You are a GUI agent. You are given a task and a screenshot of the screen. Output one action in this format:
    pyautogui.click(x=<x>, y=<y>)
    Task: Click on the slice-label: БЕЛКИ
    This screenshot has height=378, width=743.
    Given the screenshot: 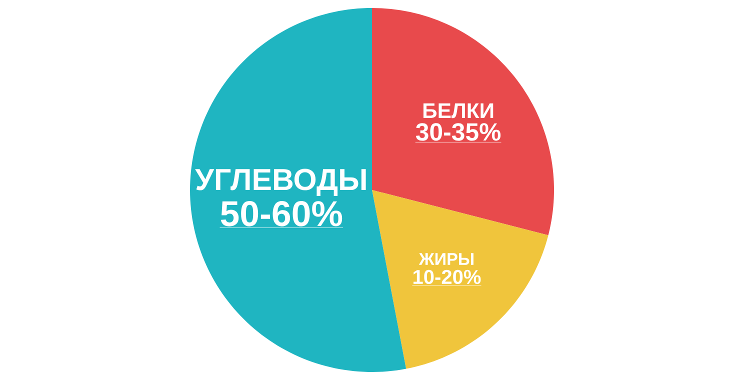 What is the action you would take?
    pyautogui.click(x=458, y=110)
    